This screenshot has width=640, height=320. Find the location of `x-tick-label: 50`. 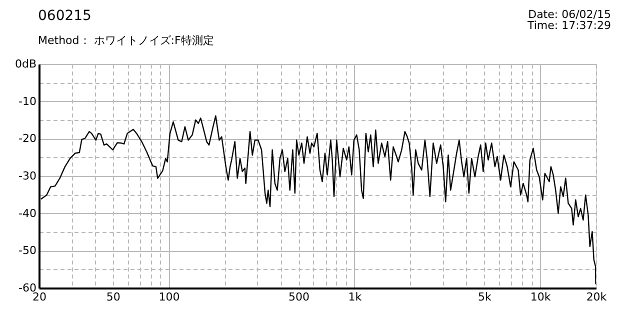

x-tick-label: 50 is located at coordinates (113, 297).